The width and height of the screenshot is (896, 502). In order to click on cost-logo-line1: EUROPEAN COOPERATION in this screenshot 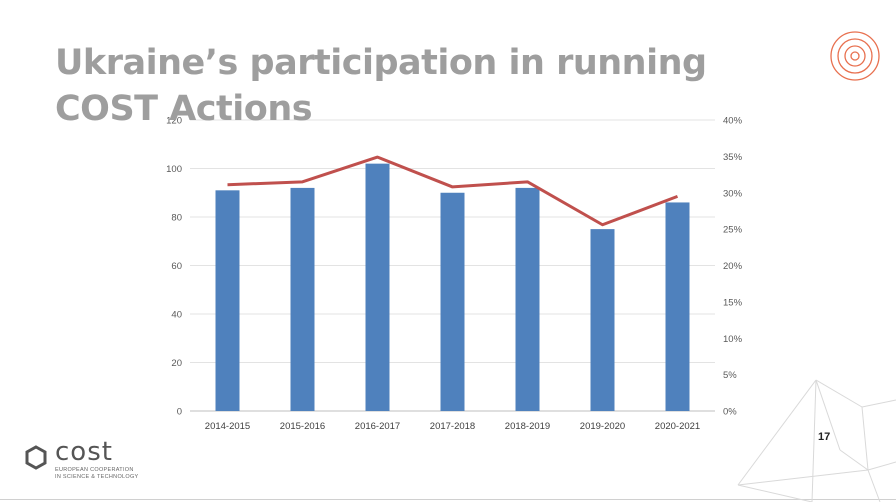, I will do `click(94, 470)`.